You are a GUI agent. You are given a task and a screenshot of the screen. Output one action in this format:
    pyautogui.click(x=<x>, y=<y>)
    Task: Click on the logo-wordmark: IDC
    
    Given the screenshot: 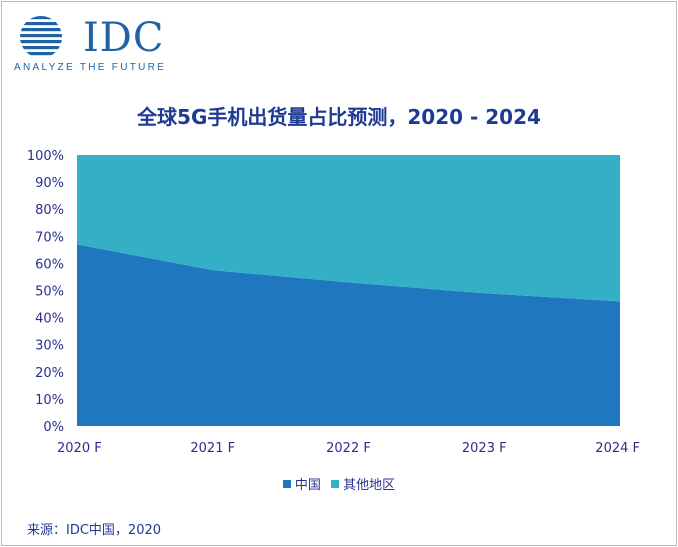 What is the action you would take?
    pyautogui.click(x=124, y=38)
    